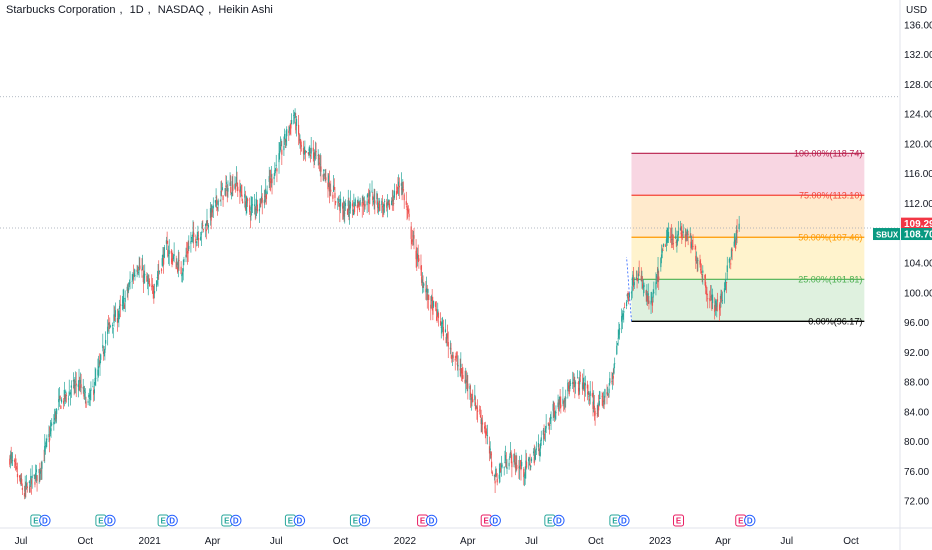 This screenshot has width=932, height=550. I want to click on dividend-marker, so click(431, 520).